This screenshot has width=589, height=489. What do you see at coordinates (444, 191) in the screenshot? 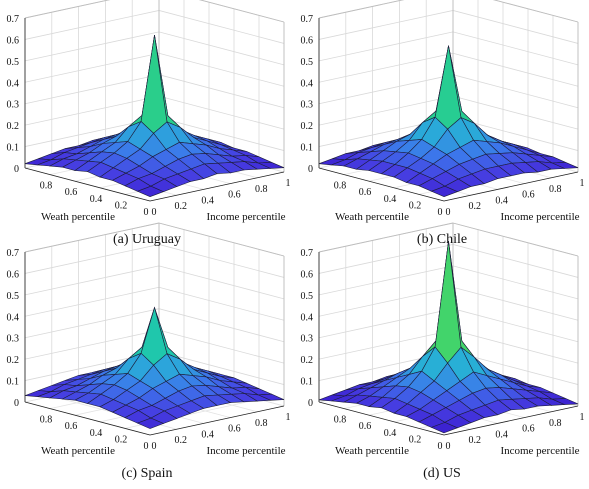
I see `chile-surface-patch` at bounding box center [444, 191].